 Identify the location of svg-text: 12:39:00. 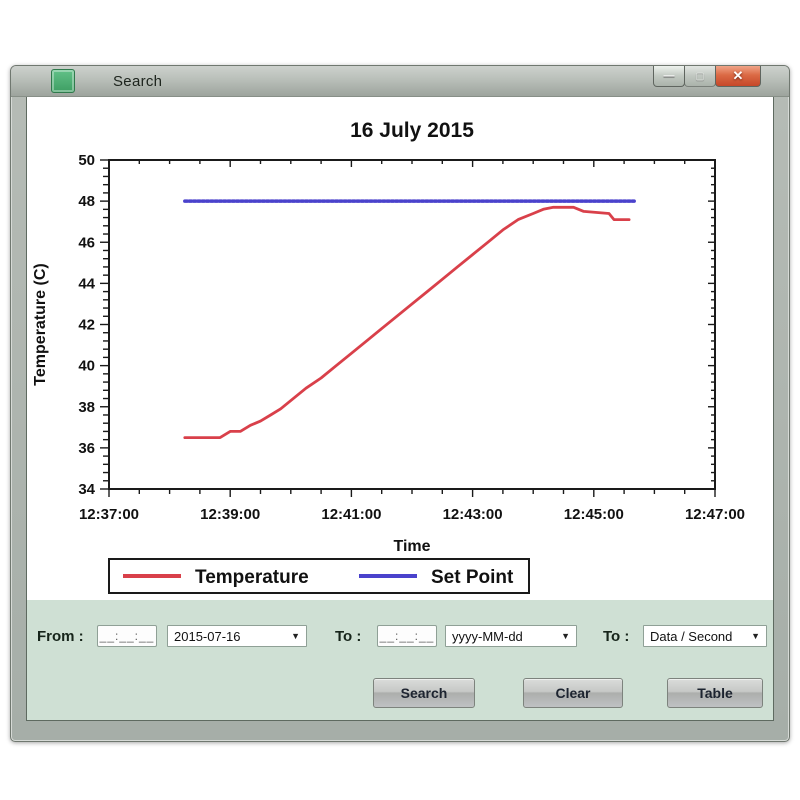
(230, 514).